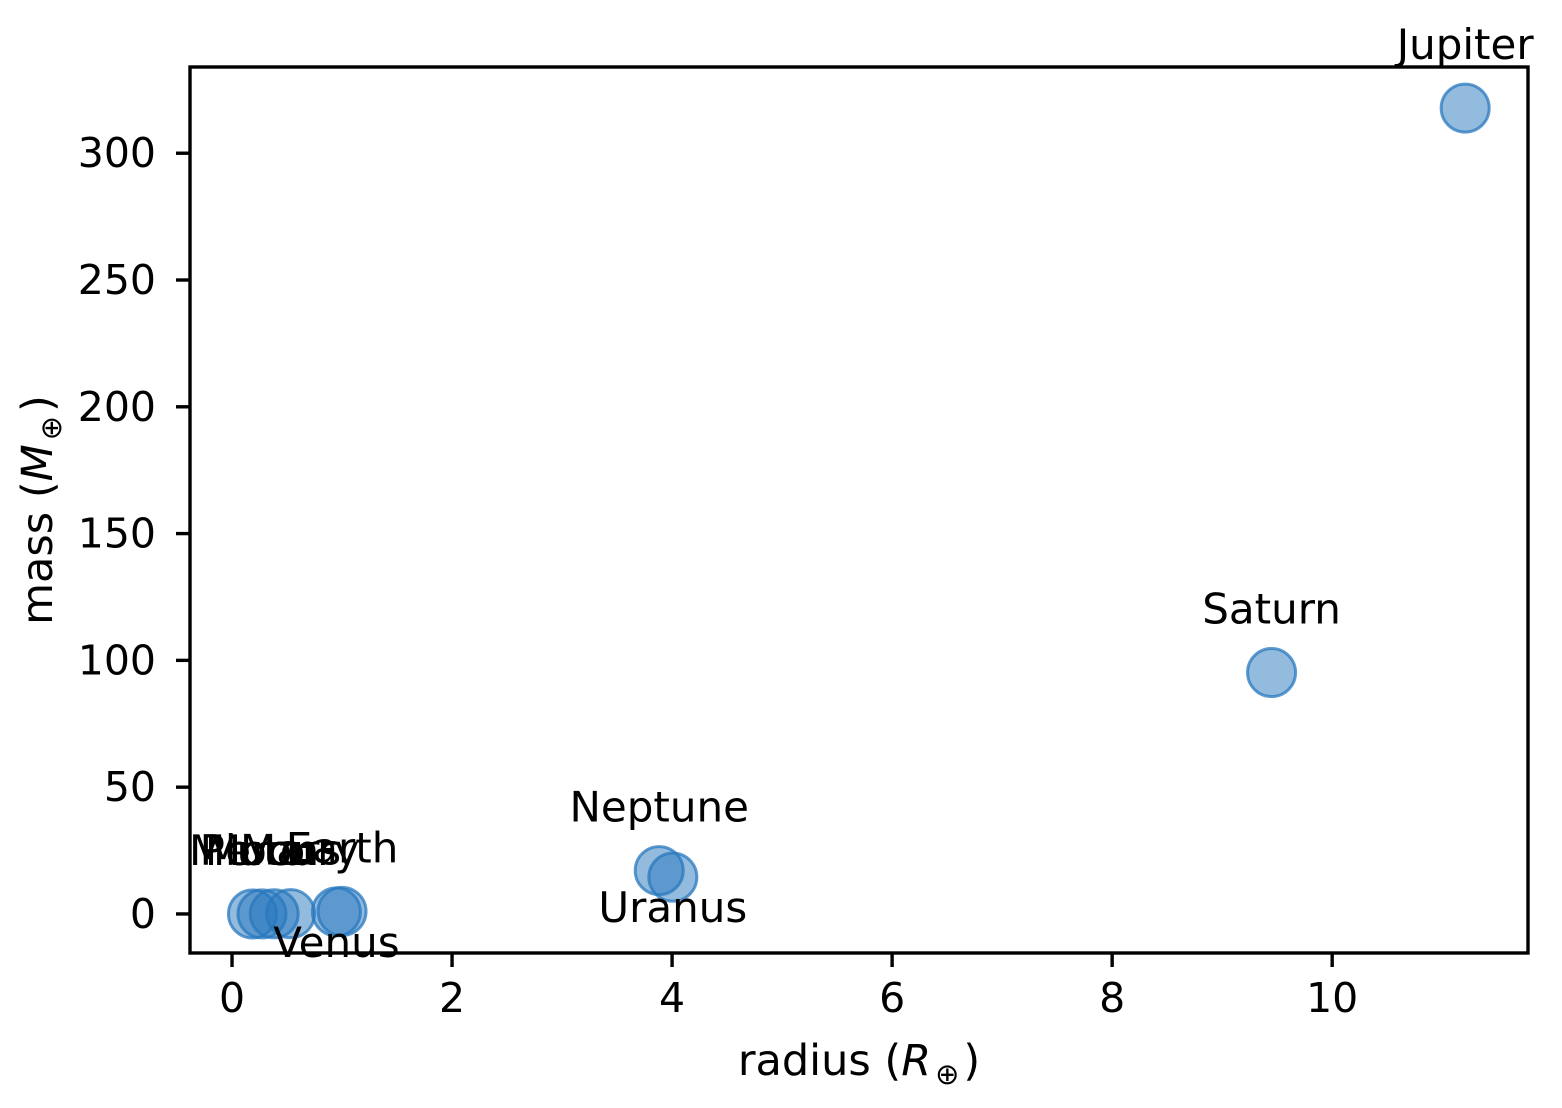 The width and height of the screenshot is (1562, 1108). What do you see at coordinates (117, 153) in the screenshot?
I see `y-tick-label-300: 300` at bounding box center [117, 153].